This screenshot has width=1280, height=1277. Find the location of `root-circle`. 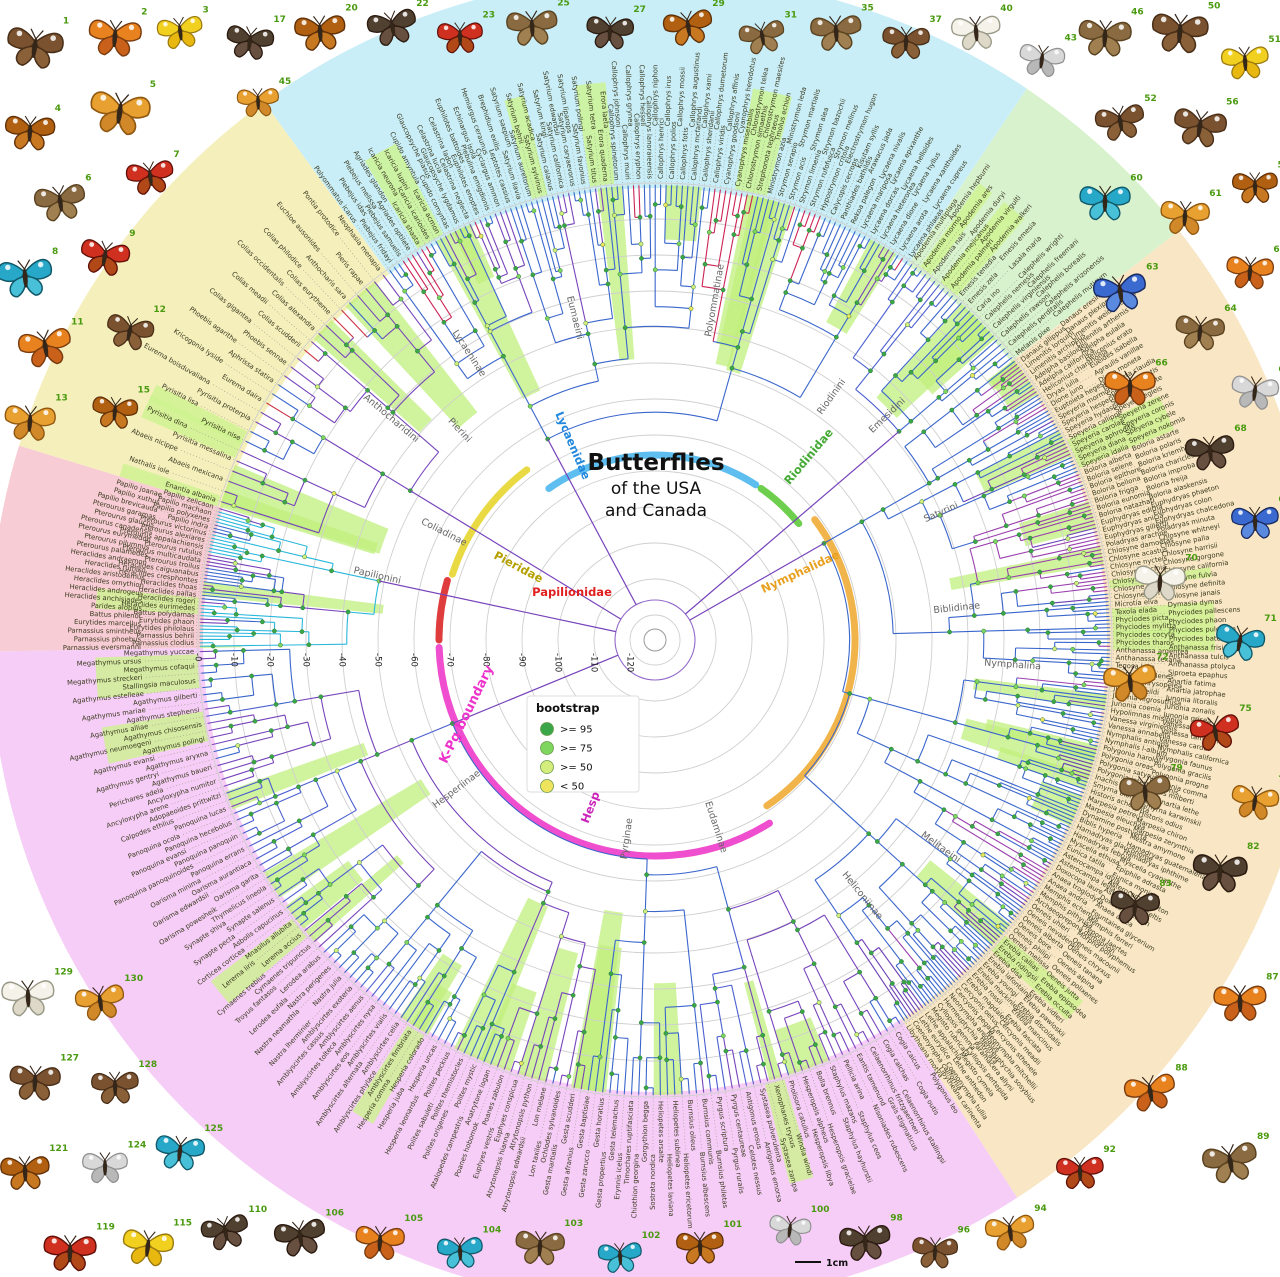

root-circle is located at coordinates (655, 640).